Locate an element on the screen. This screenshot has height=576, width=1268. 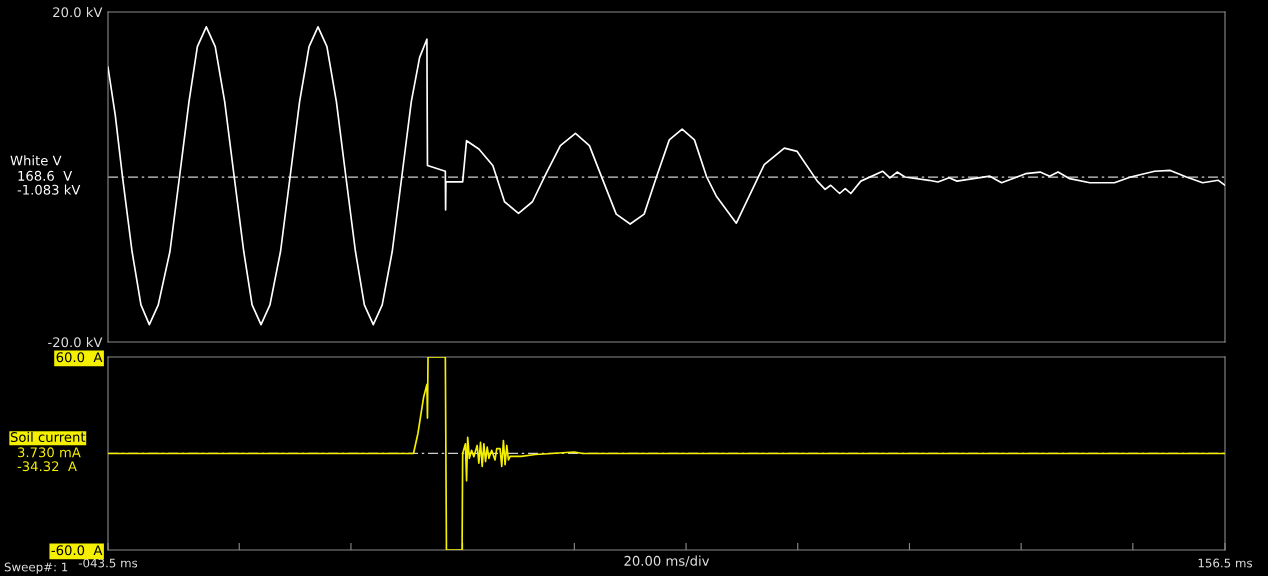
series-label: Soil current is located at coordinates (48, 437).